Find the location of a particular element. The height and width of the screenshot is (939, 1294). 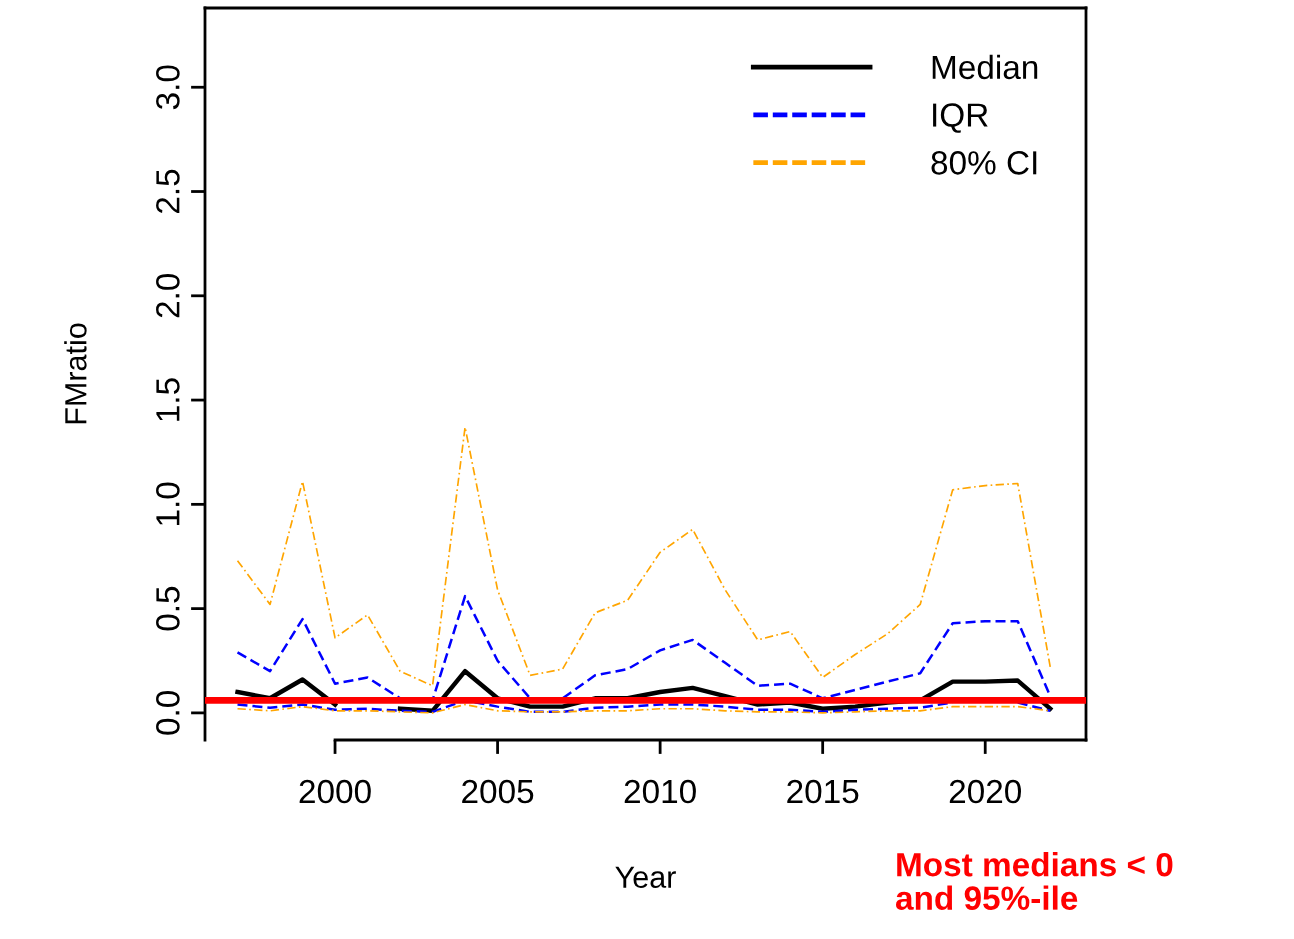

legend-label: 80% CI is located at coordinates (984, 163).